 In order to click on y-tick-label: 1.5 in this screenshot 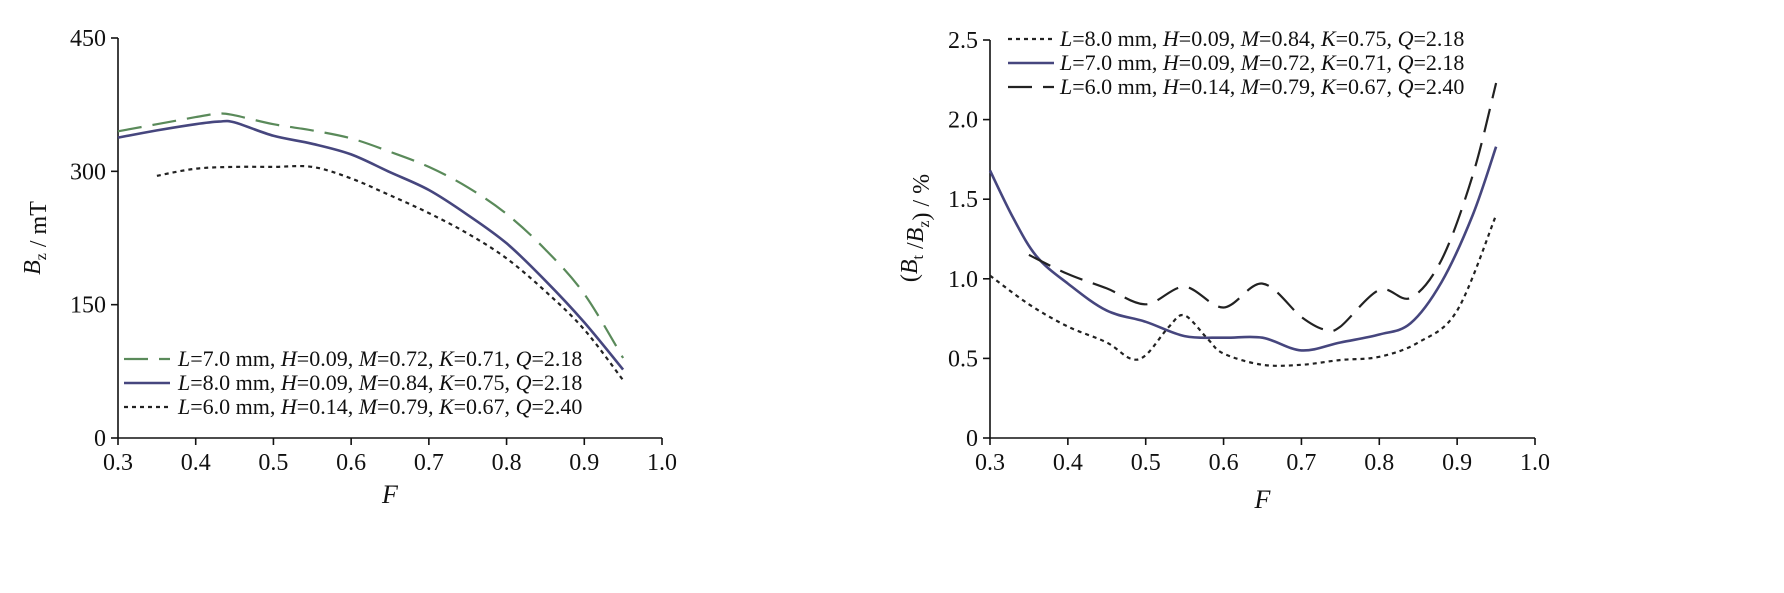, I will do `click(963, 200)`.